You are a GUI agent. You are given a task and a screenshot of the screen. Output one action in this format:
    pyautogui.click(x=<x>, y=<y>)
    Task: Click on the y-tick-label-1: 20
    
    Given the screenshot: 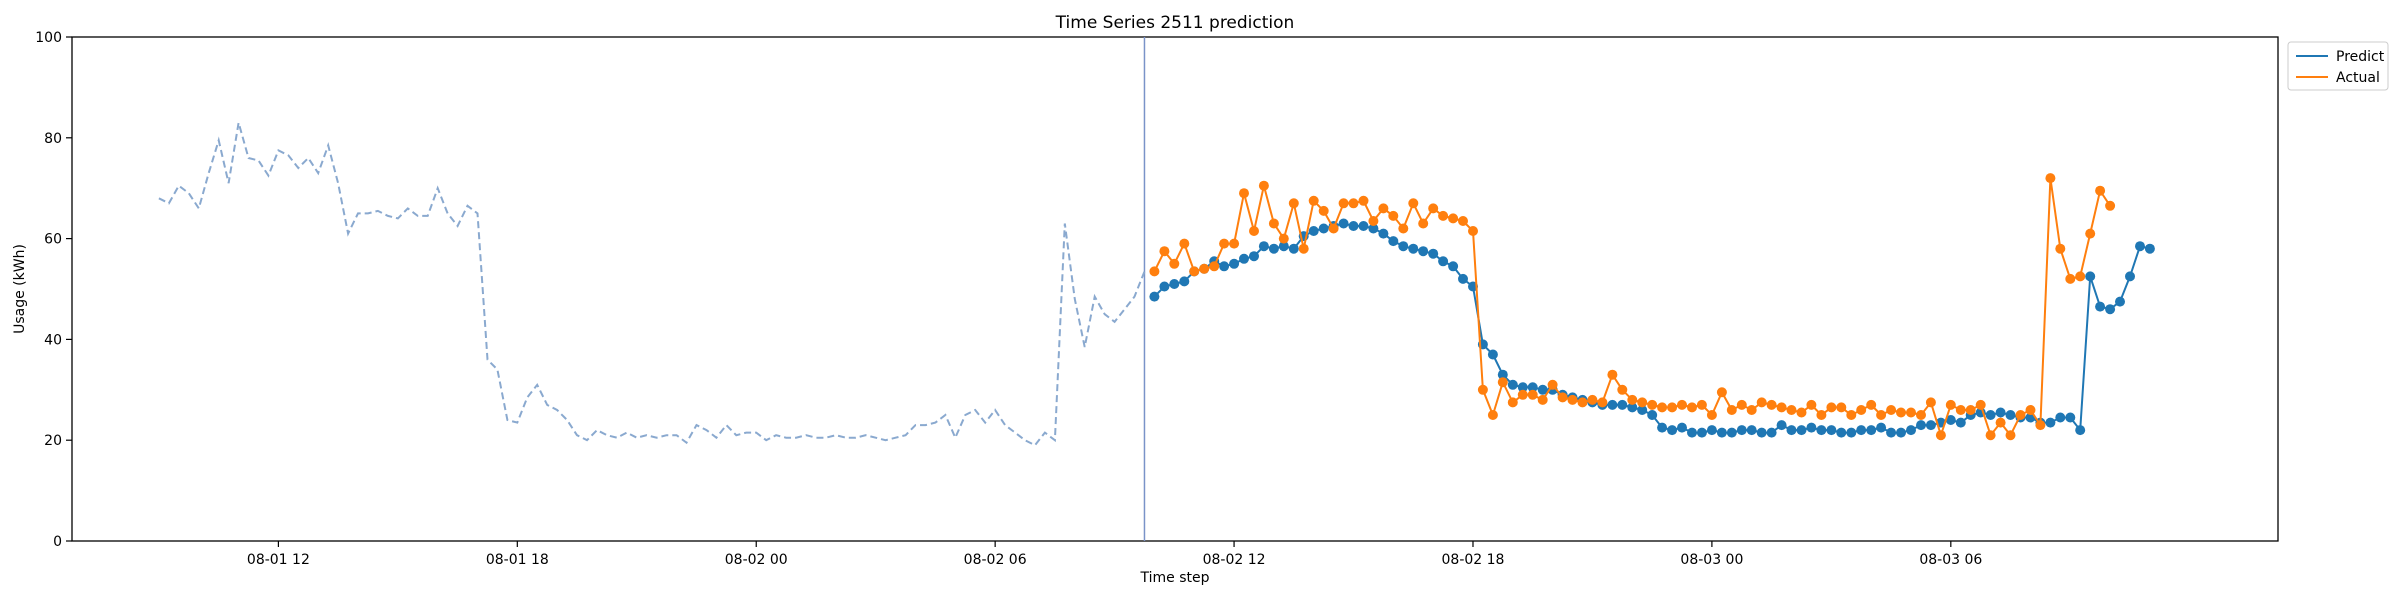 What is the action you would take?
    pyautogui.click(x=53, y=441)
    